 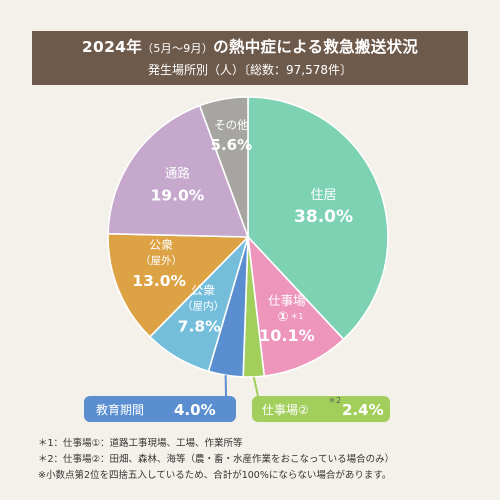 I want to click on slice-value-6: 19.0%, so click(x=178, y=195).